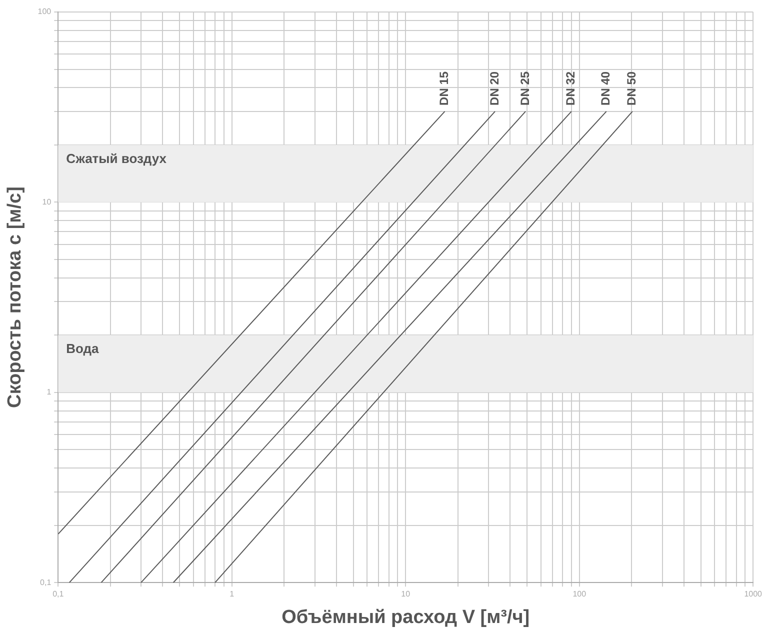 Image resolution: width=765 pixels, height=633 pixels. I want to click on text: DN 40, so click(605, 88).